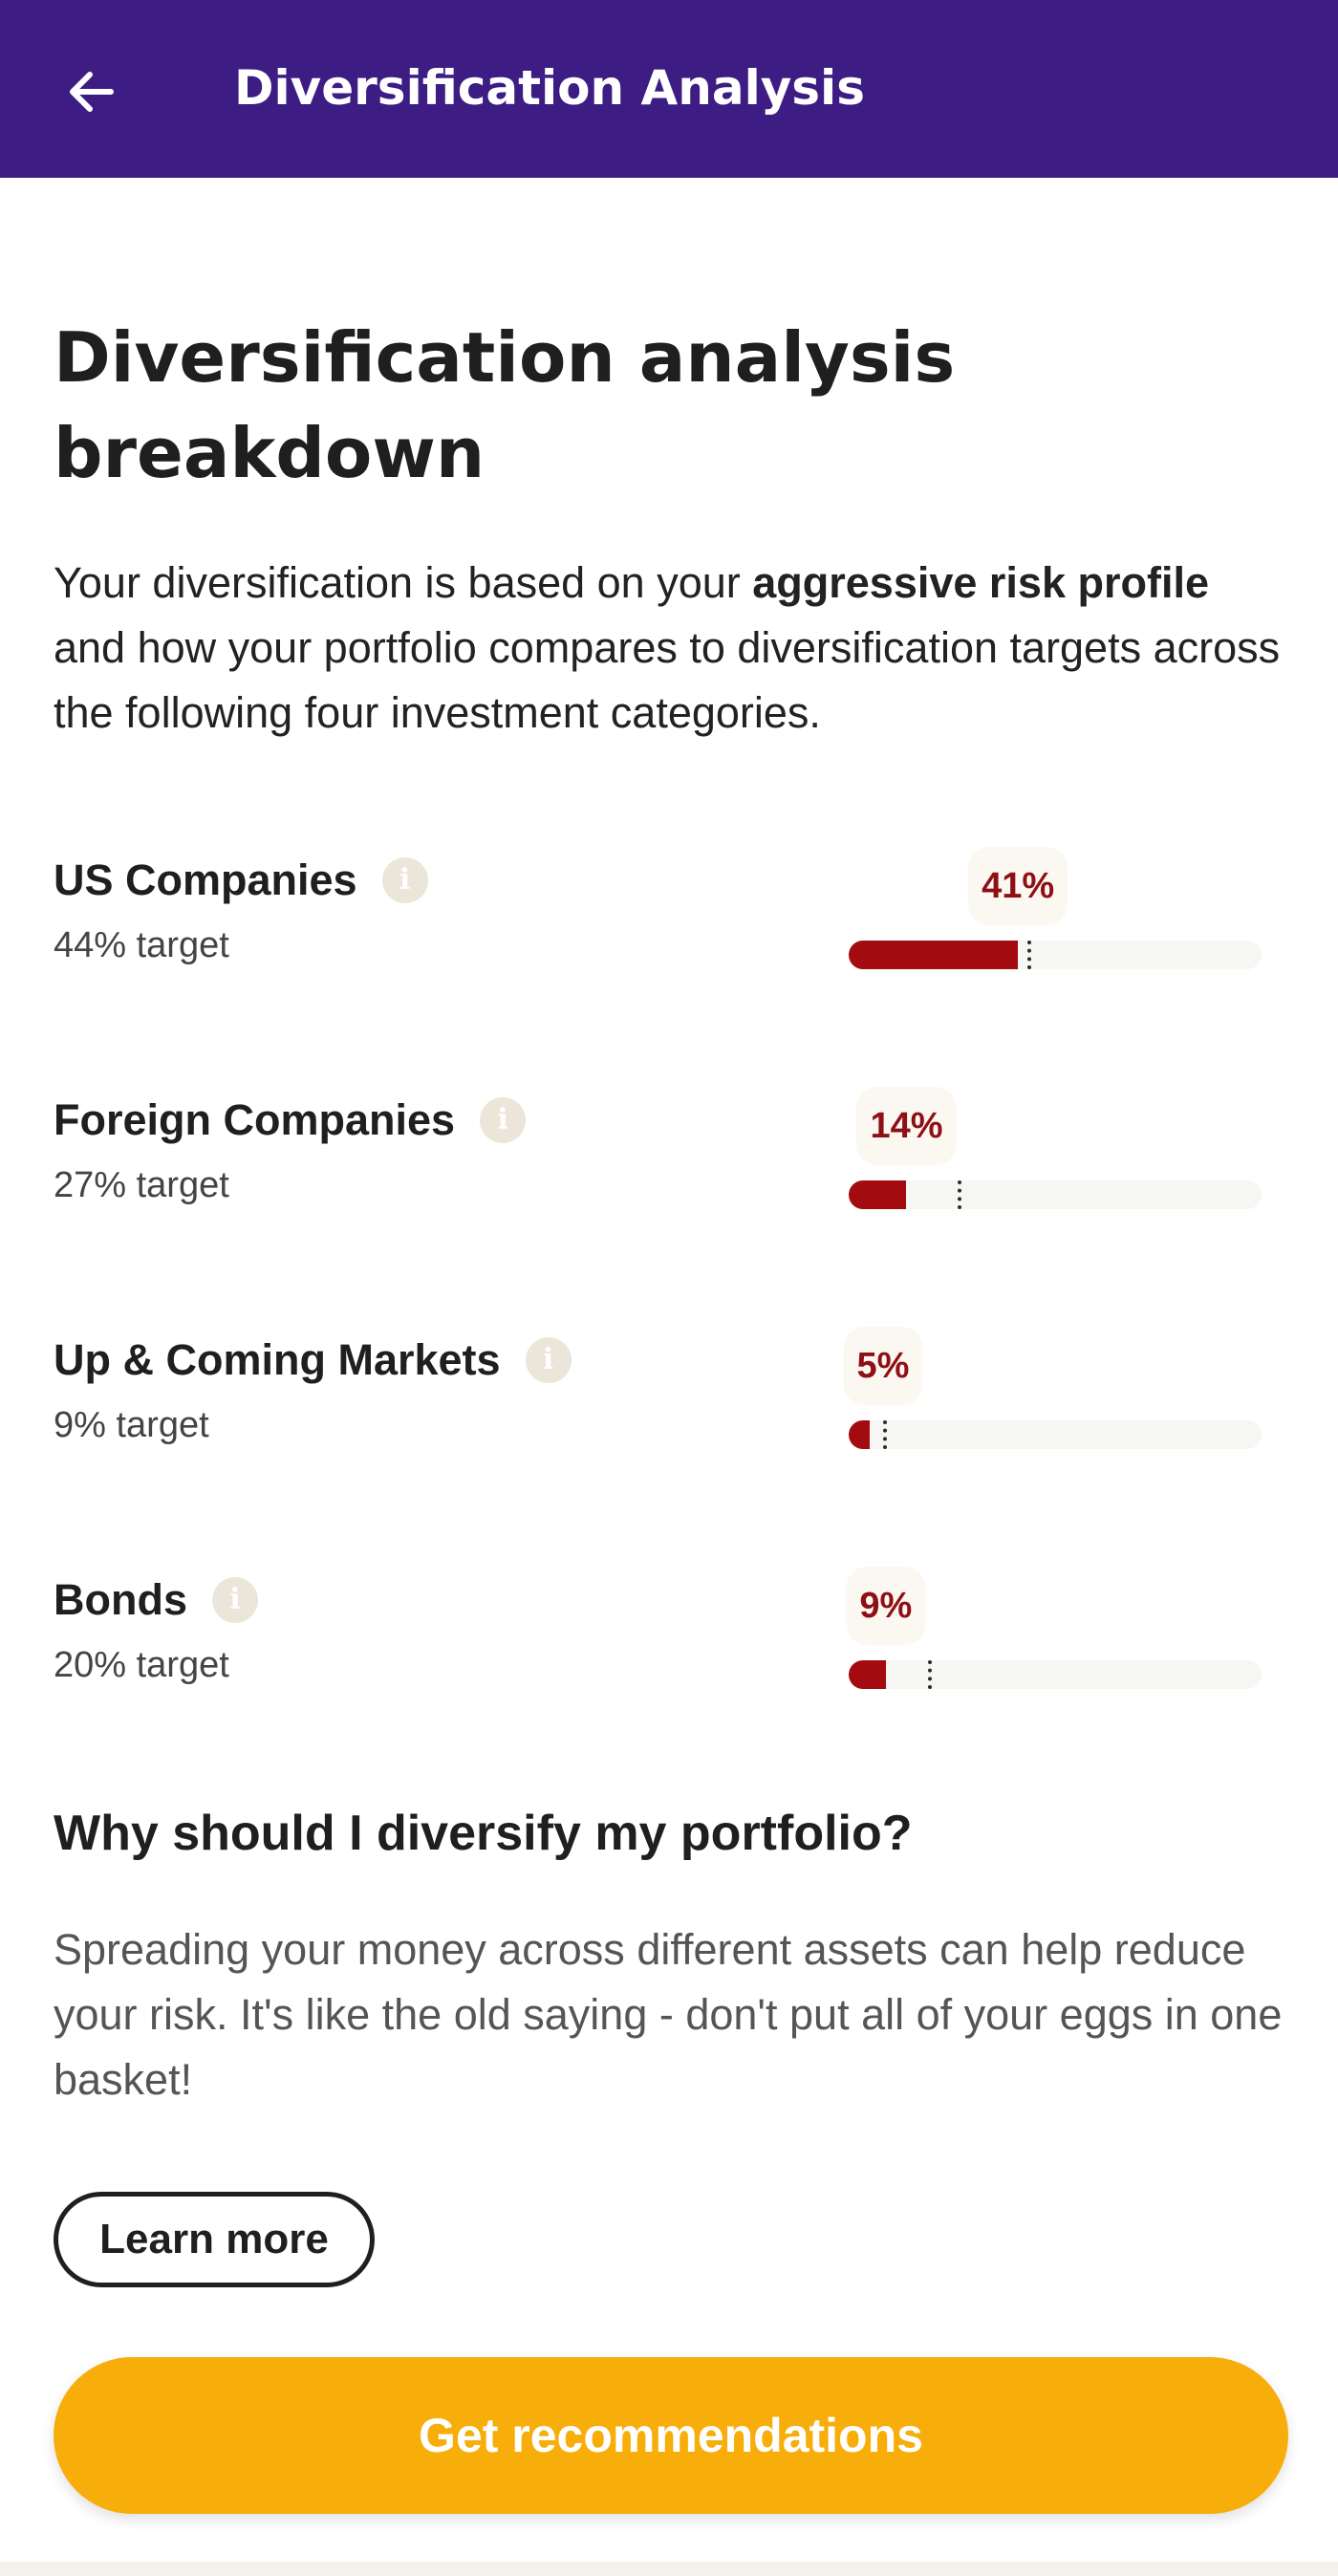  I want to click on actual-percent-badge: 5%, so click(883, 1366).